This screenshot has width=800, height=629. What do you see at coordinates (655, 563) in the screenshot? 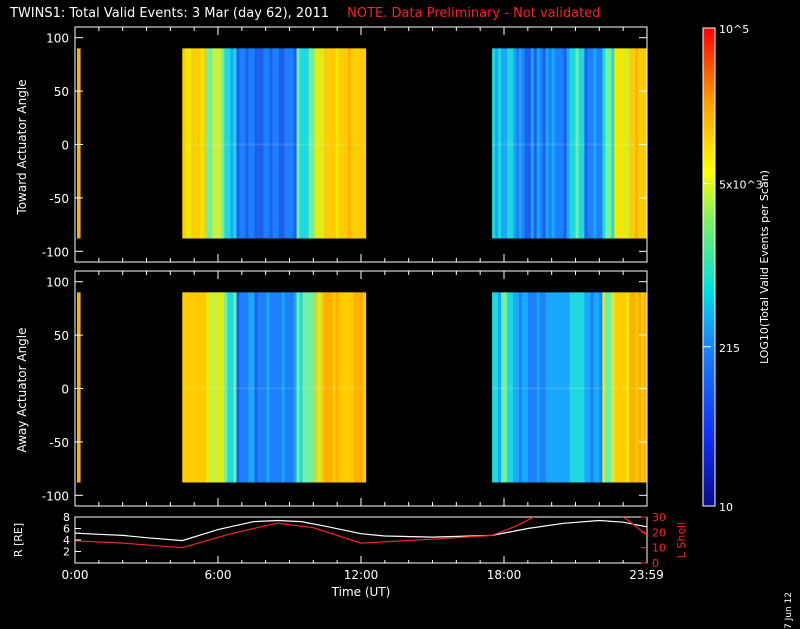
I see `y-tick-label-right: 0` at bounding box center [655, 563].